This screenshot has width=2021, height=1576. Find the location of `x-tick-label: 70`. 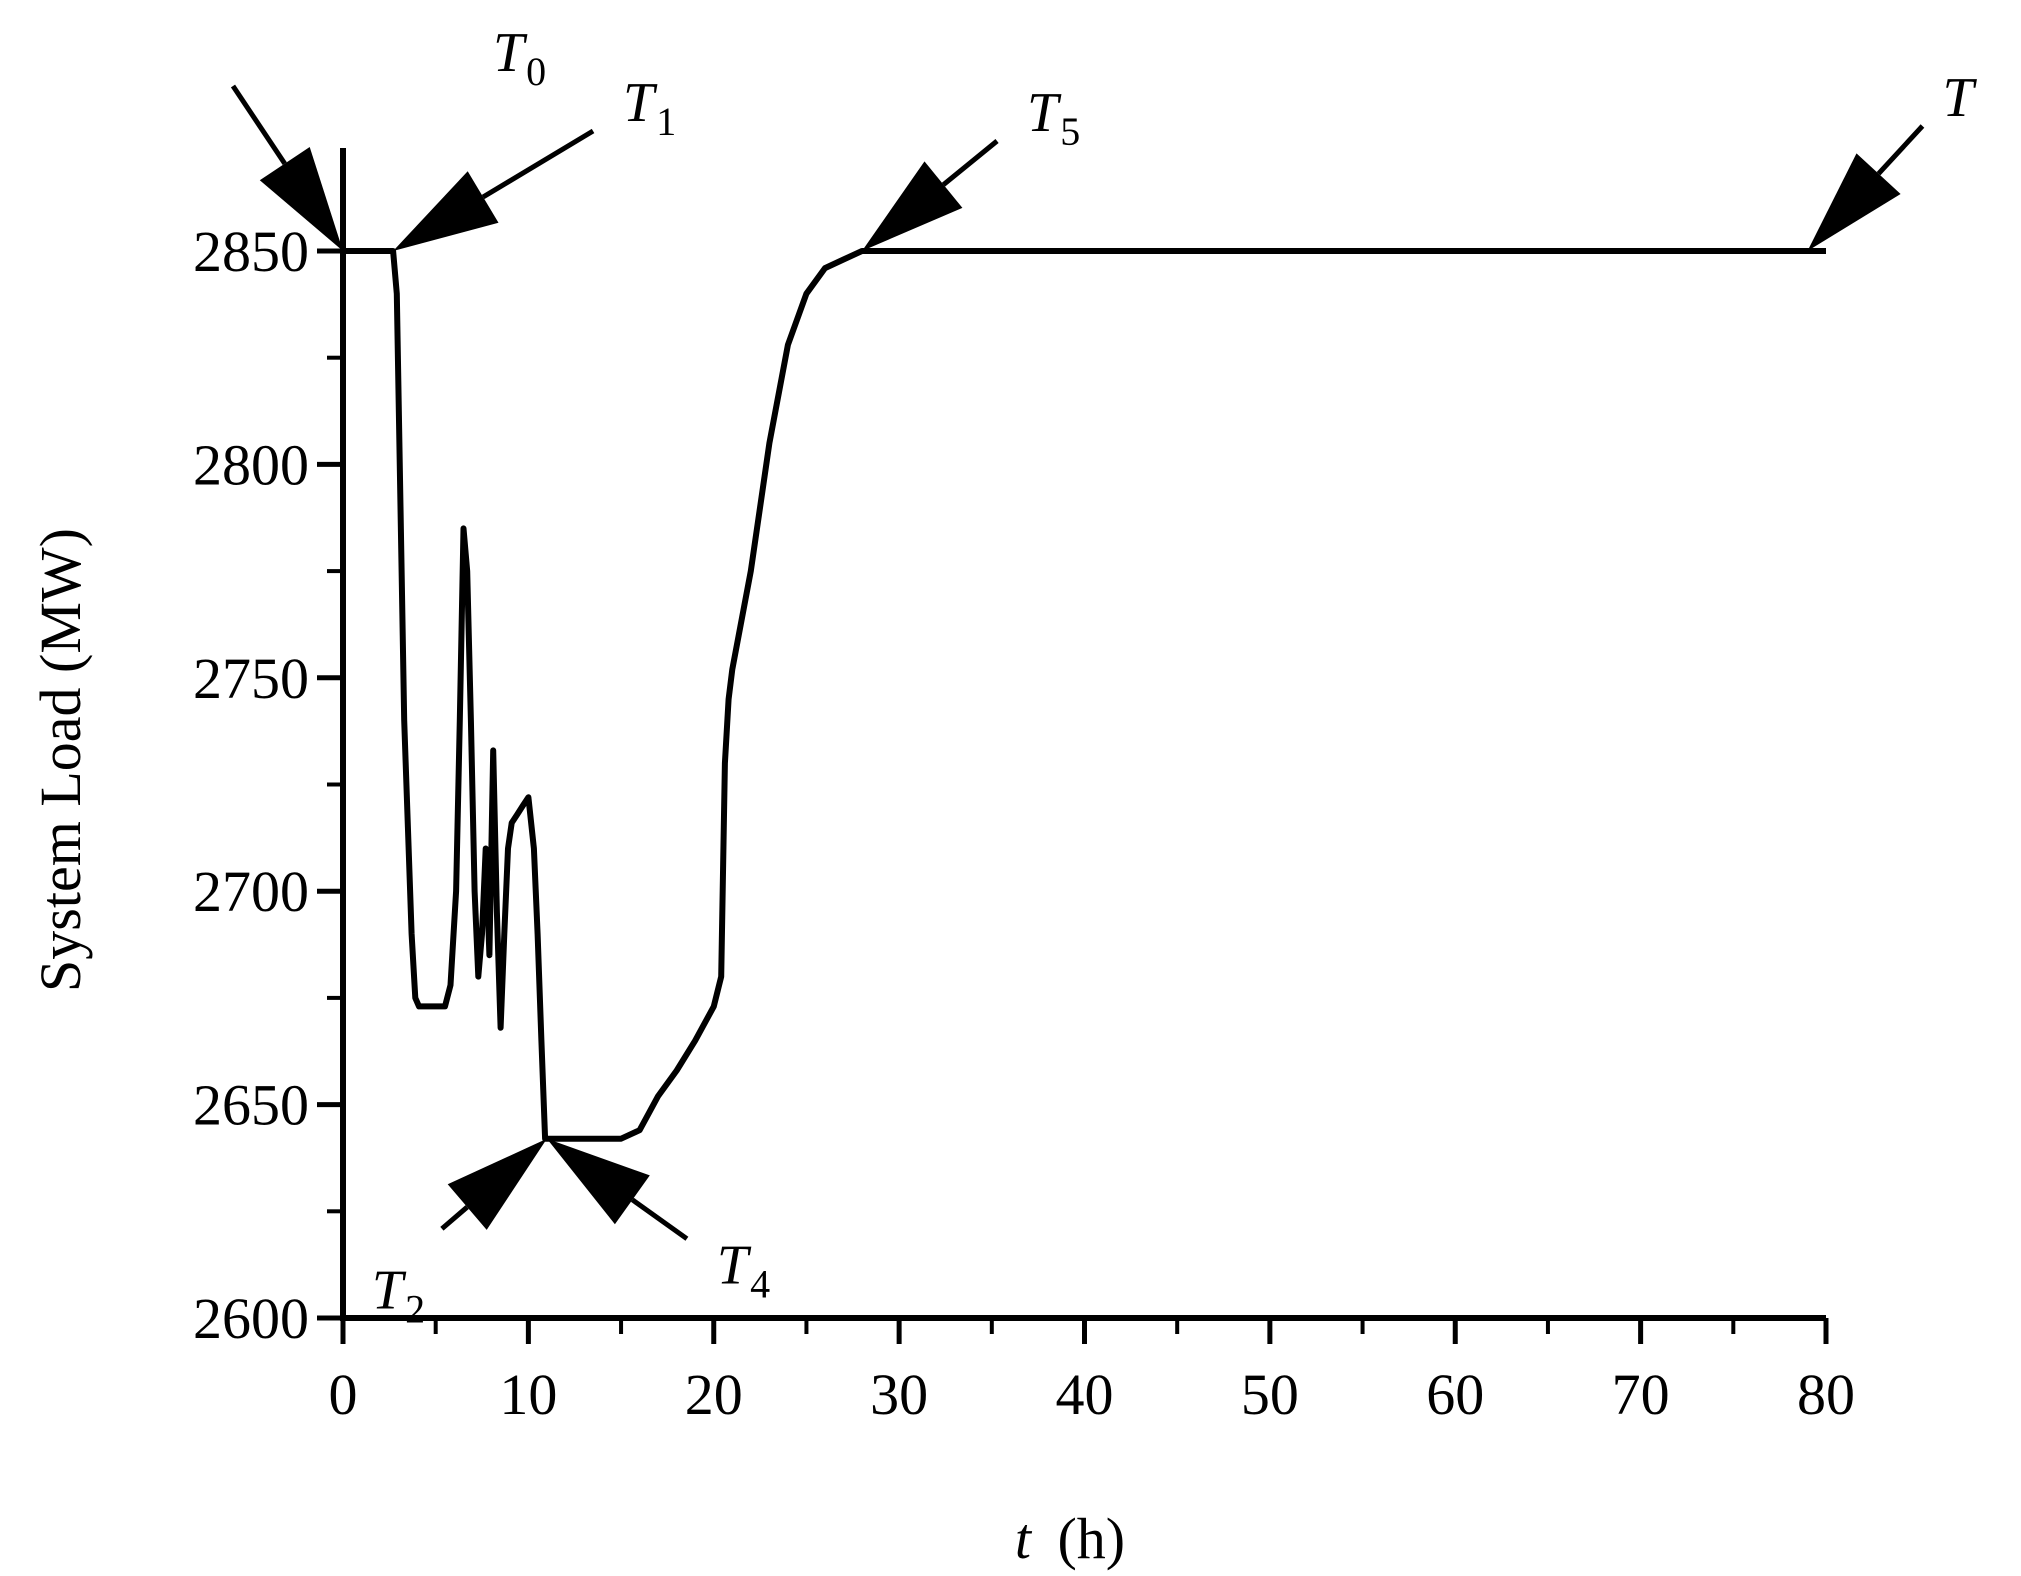

x-tick-label: 70 is located at coordinates (1641, 1394).